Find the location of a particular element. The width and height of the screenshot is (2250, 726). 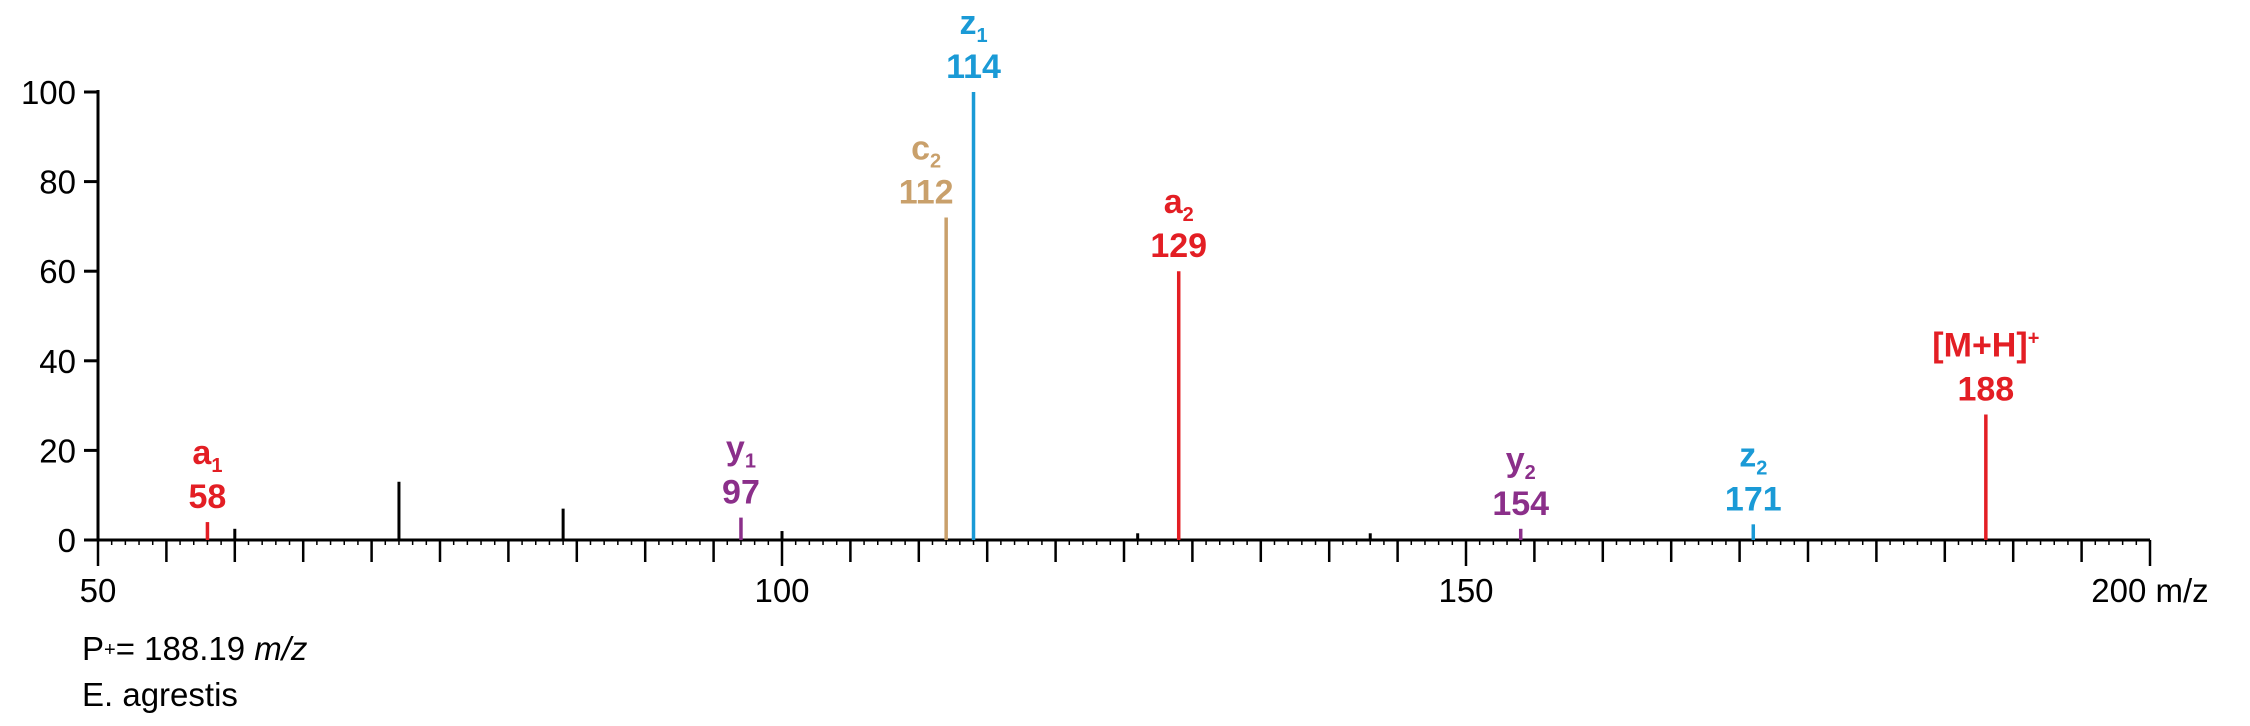

precursor-mass-note: P+= 188.19 m/z is located at coordinates (194, 648).